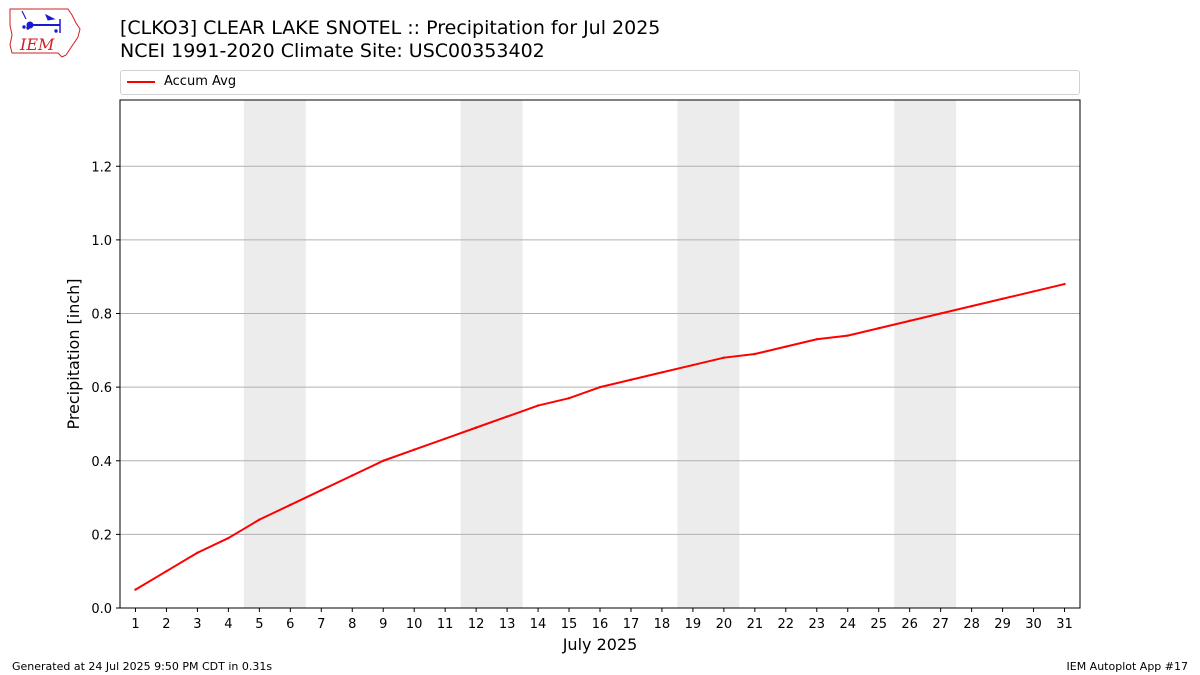  I want to click on x-tick-label: 28, so click(971, 624).